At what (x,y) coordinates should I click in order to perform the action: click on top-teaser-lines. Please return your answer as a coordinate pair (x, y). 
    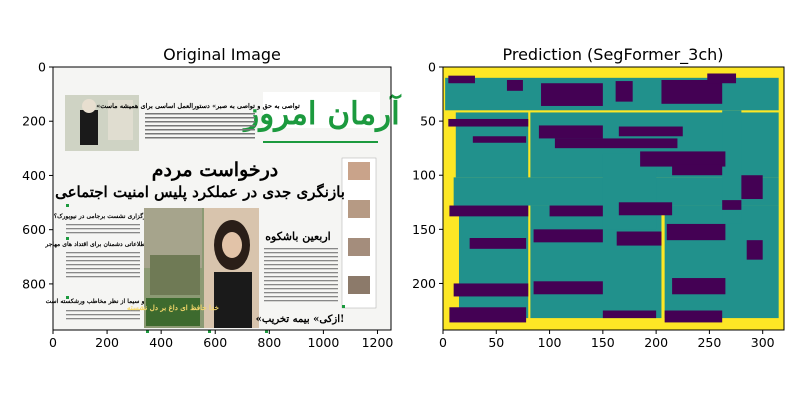
    Looking at the image, I should click on (200, 126).